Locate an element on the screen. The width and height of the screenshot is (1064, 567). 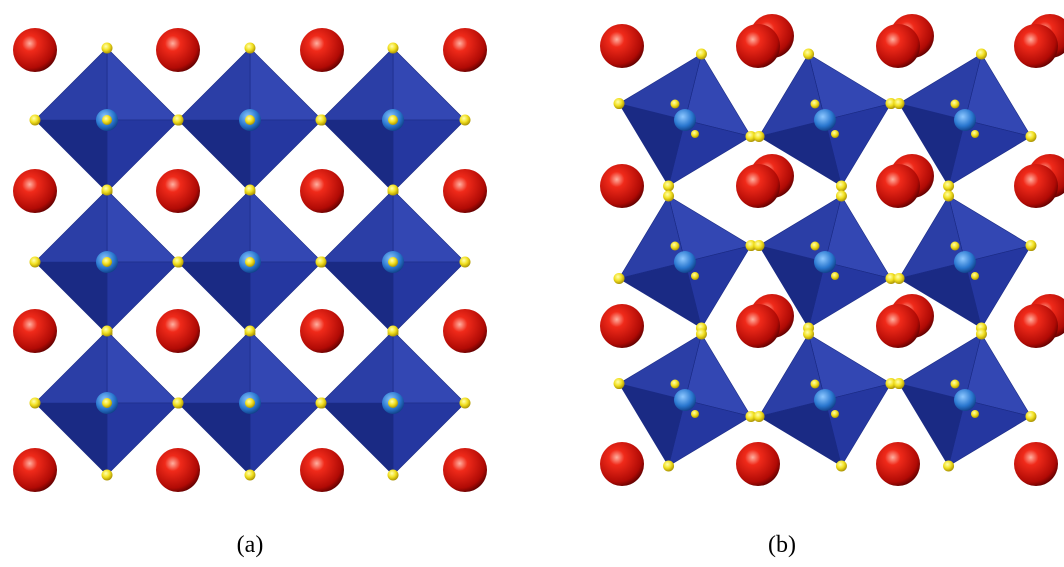
panel-label: (b) is located at coordinates (782, 545).